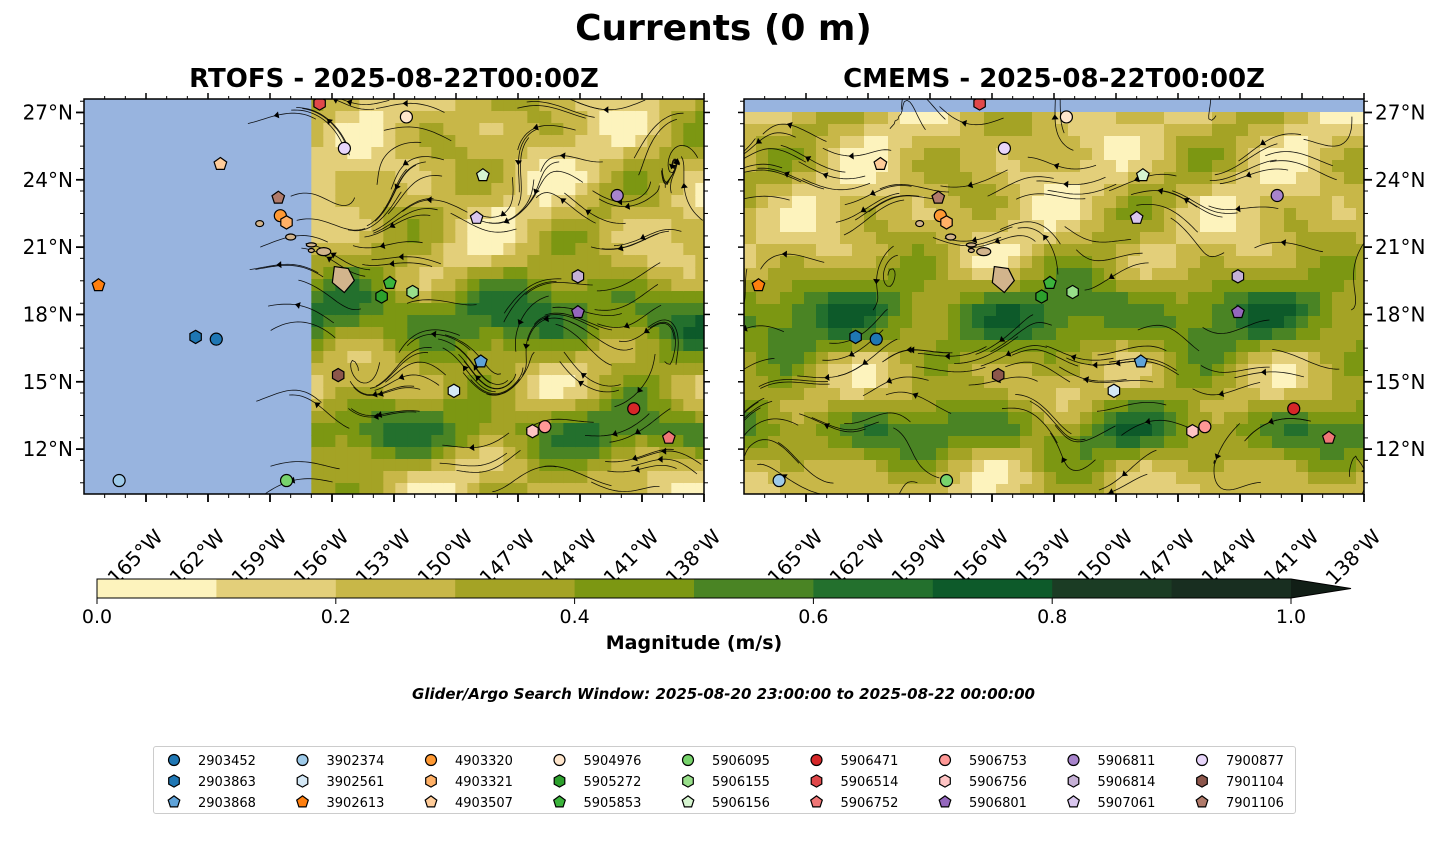 The width and height of the screenshot is (1447, 863). Describe the element at coordinates (532, 431) in the screenshot. I see `platform-5906756-marker` at that location.